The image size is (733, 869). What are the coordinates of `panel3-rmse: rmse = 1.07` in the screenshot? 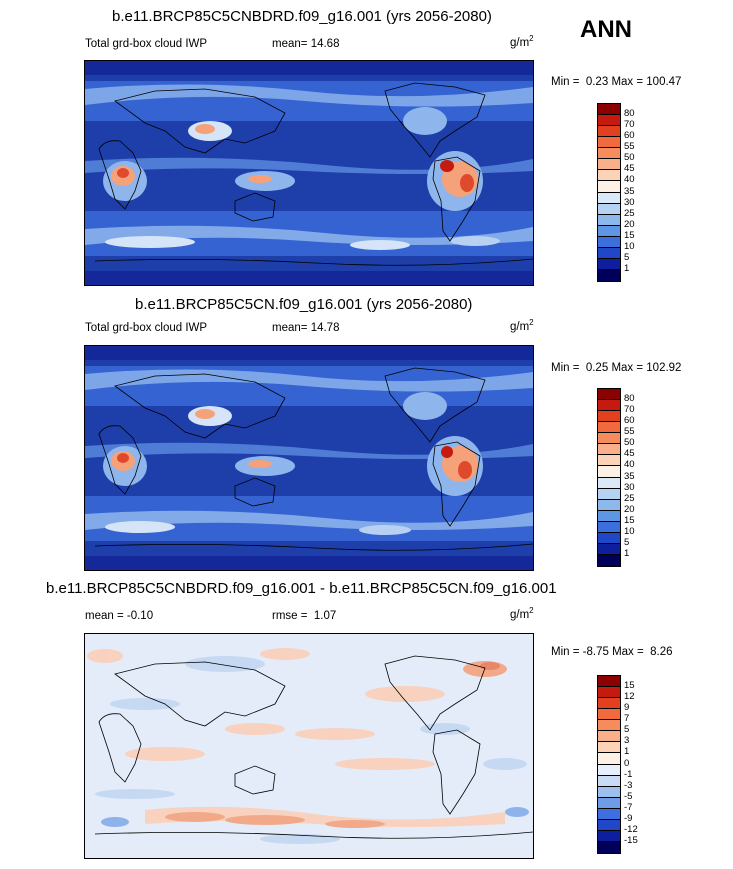 It's located at (304, 616).